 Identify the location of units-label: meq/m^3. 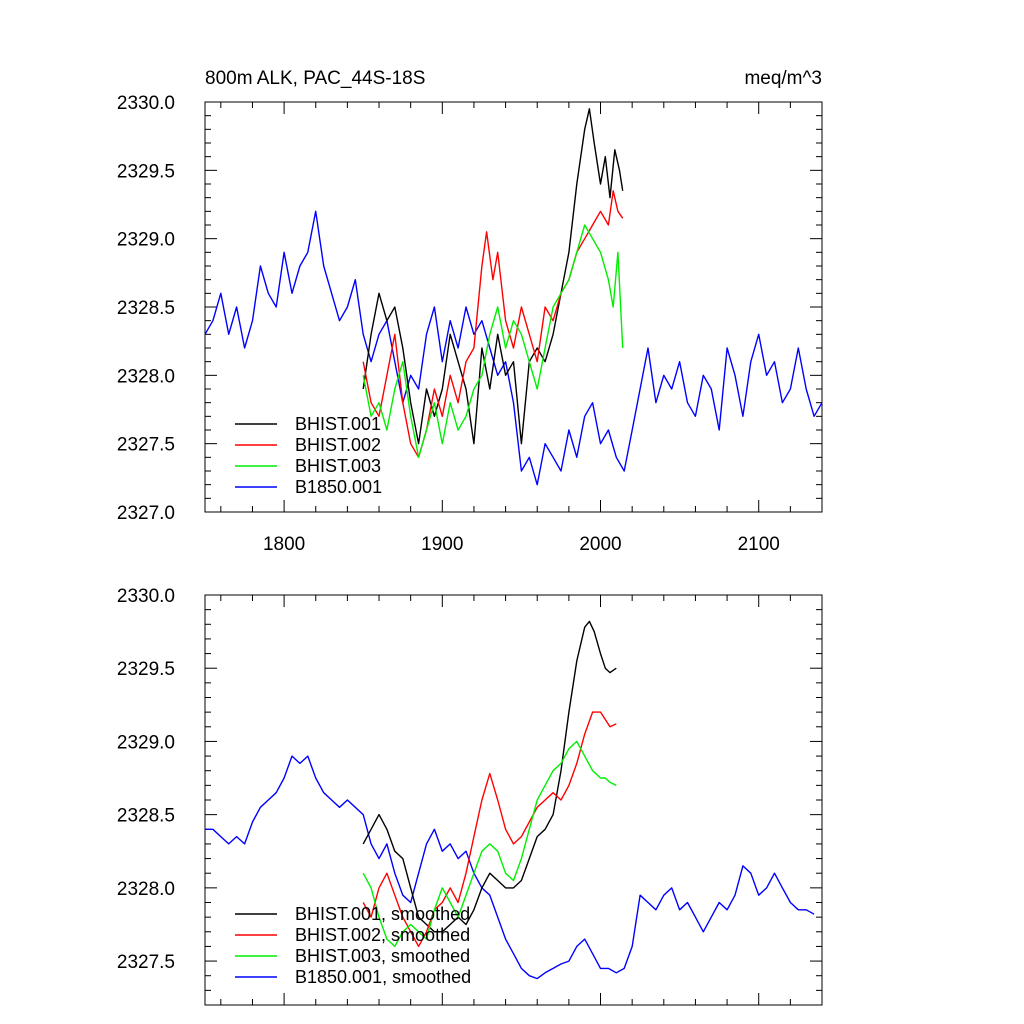
(783, 78).